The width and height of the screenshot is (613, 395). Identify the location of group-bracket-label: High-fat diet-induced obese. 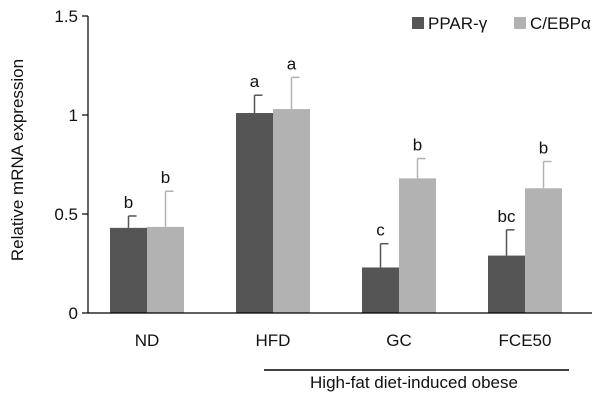
(414, 382).